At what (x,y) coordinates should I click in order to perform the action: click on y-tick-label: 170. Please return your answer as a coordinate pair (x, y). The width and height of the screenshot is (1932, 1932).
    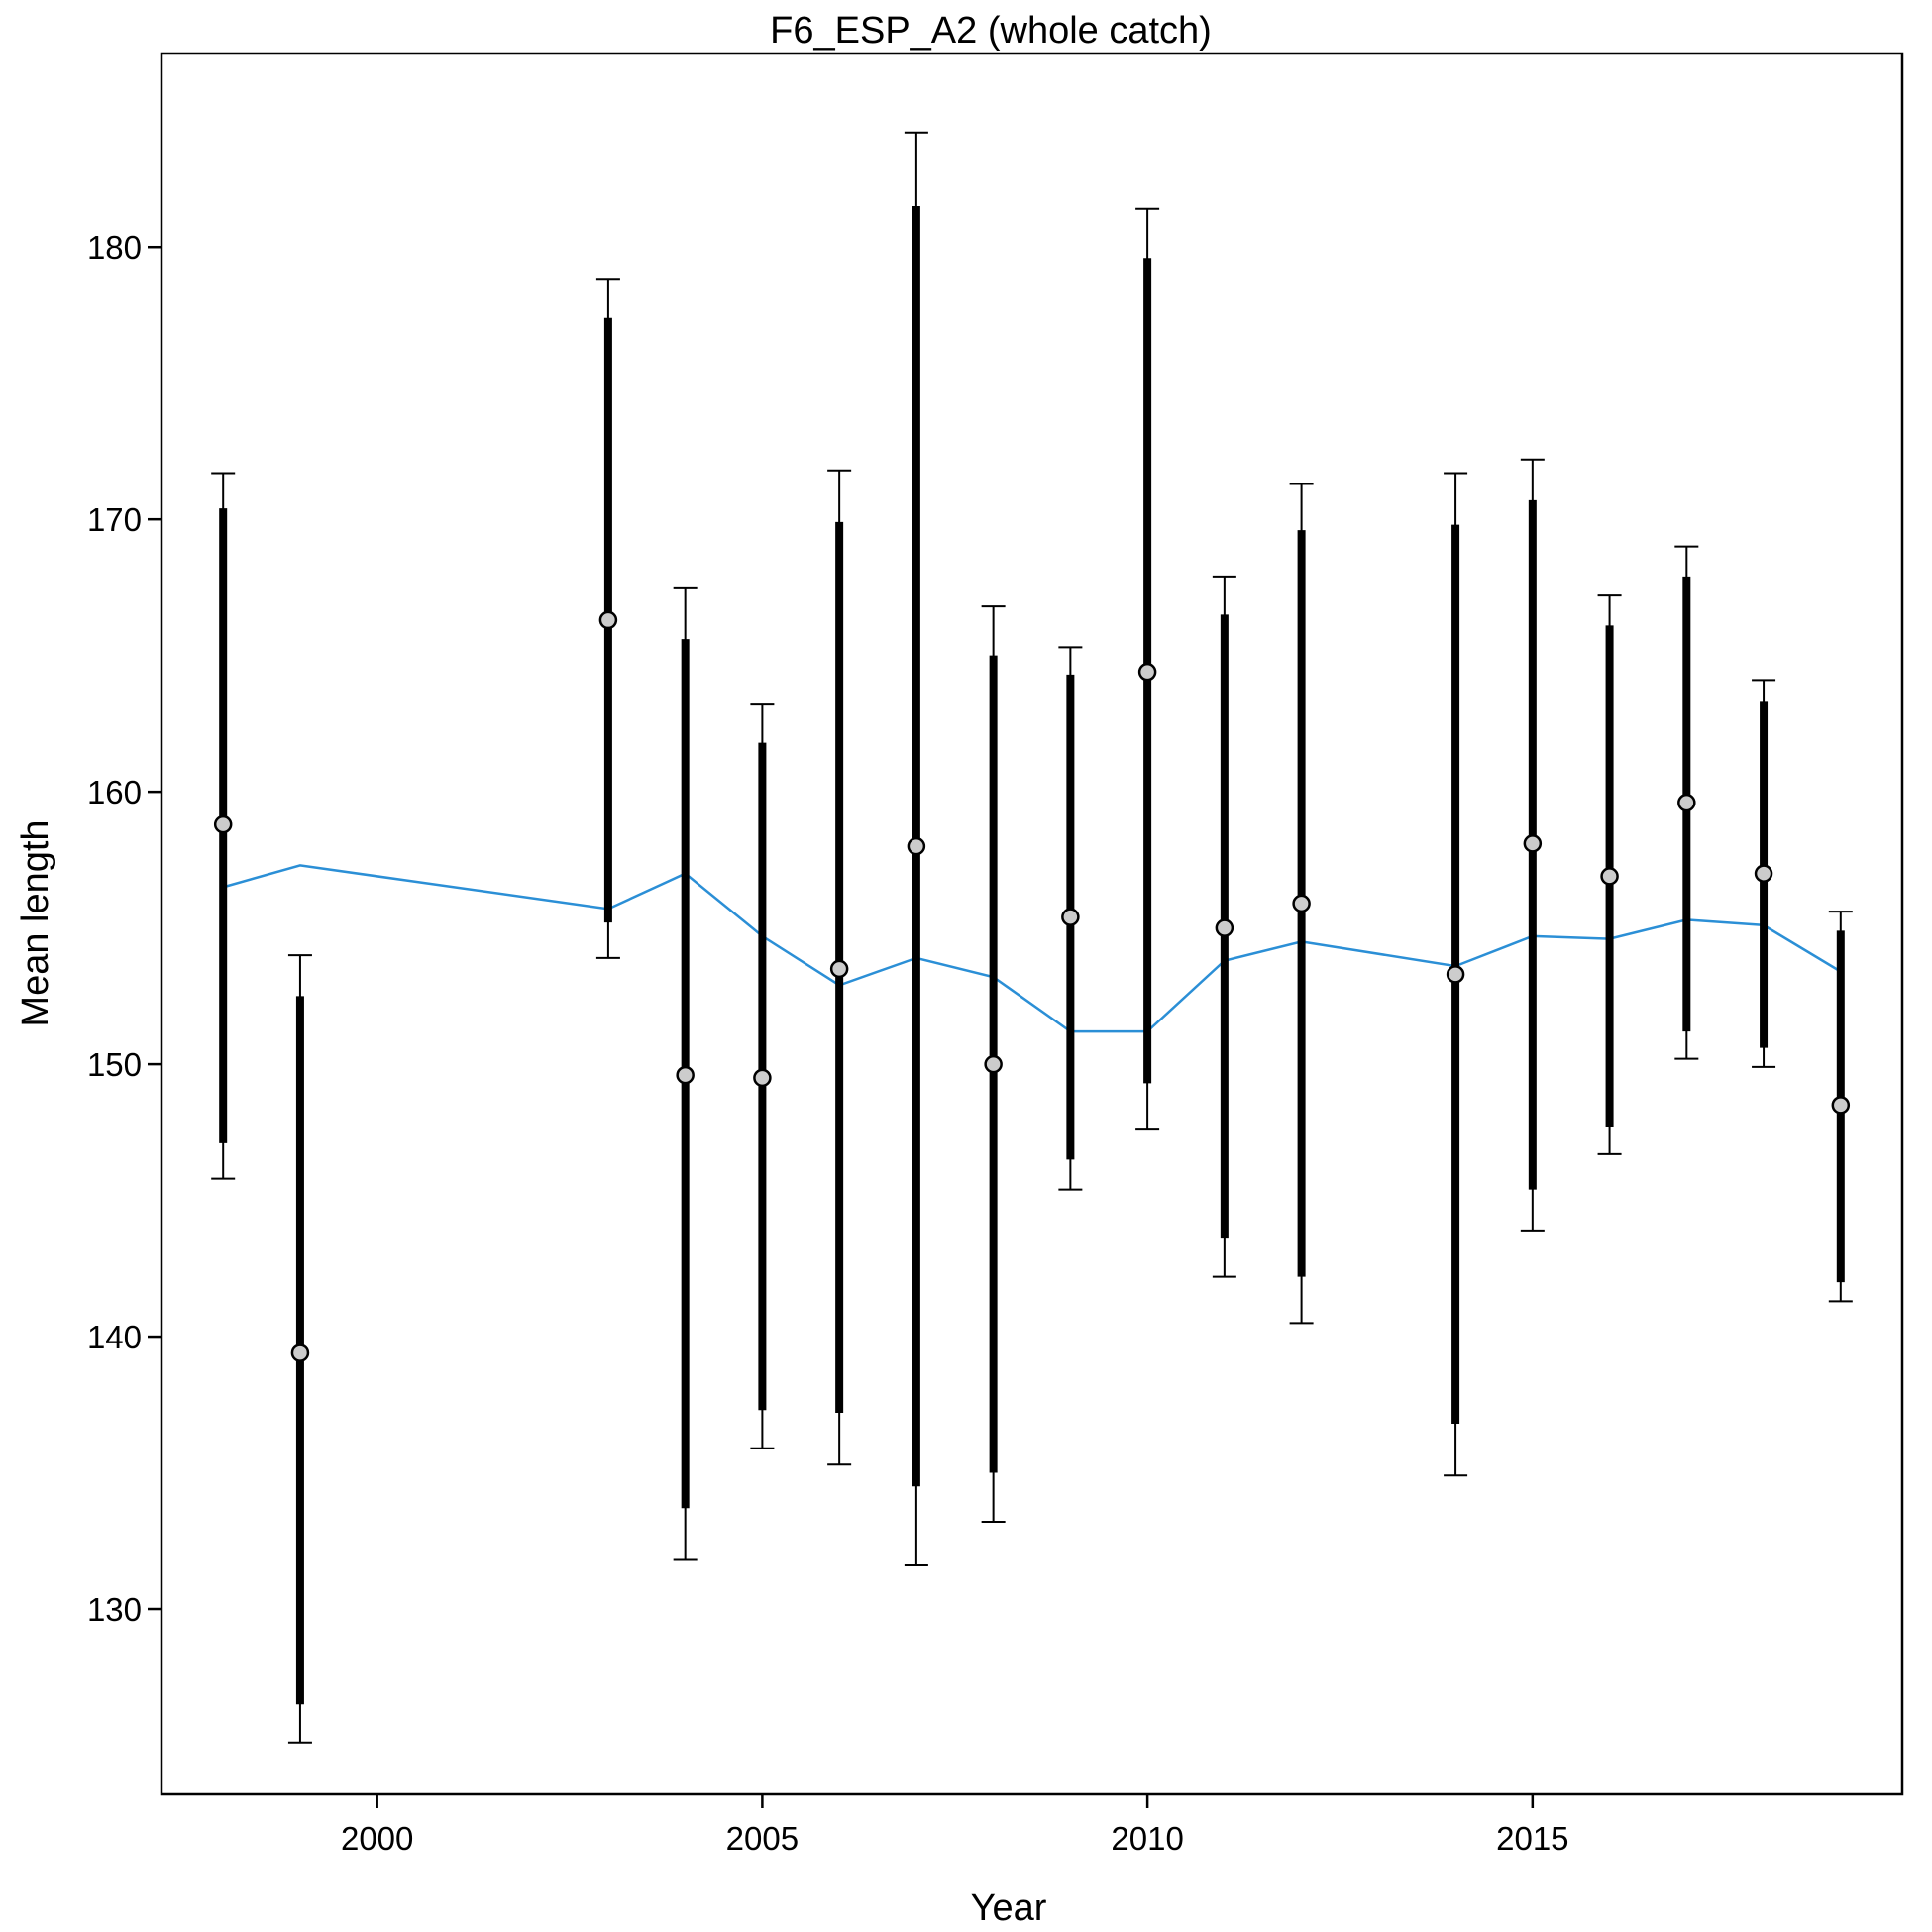
    Looking at the image, I should click on (115, 520).